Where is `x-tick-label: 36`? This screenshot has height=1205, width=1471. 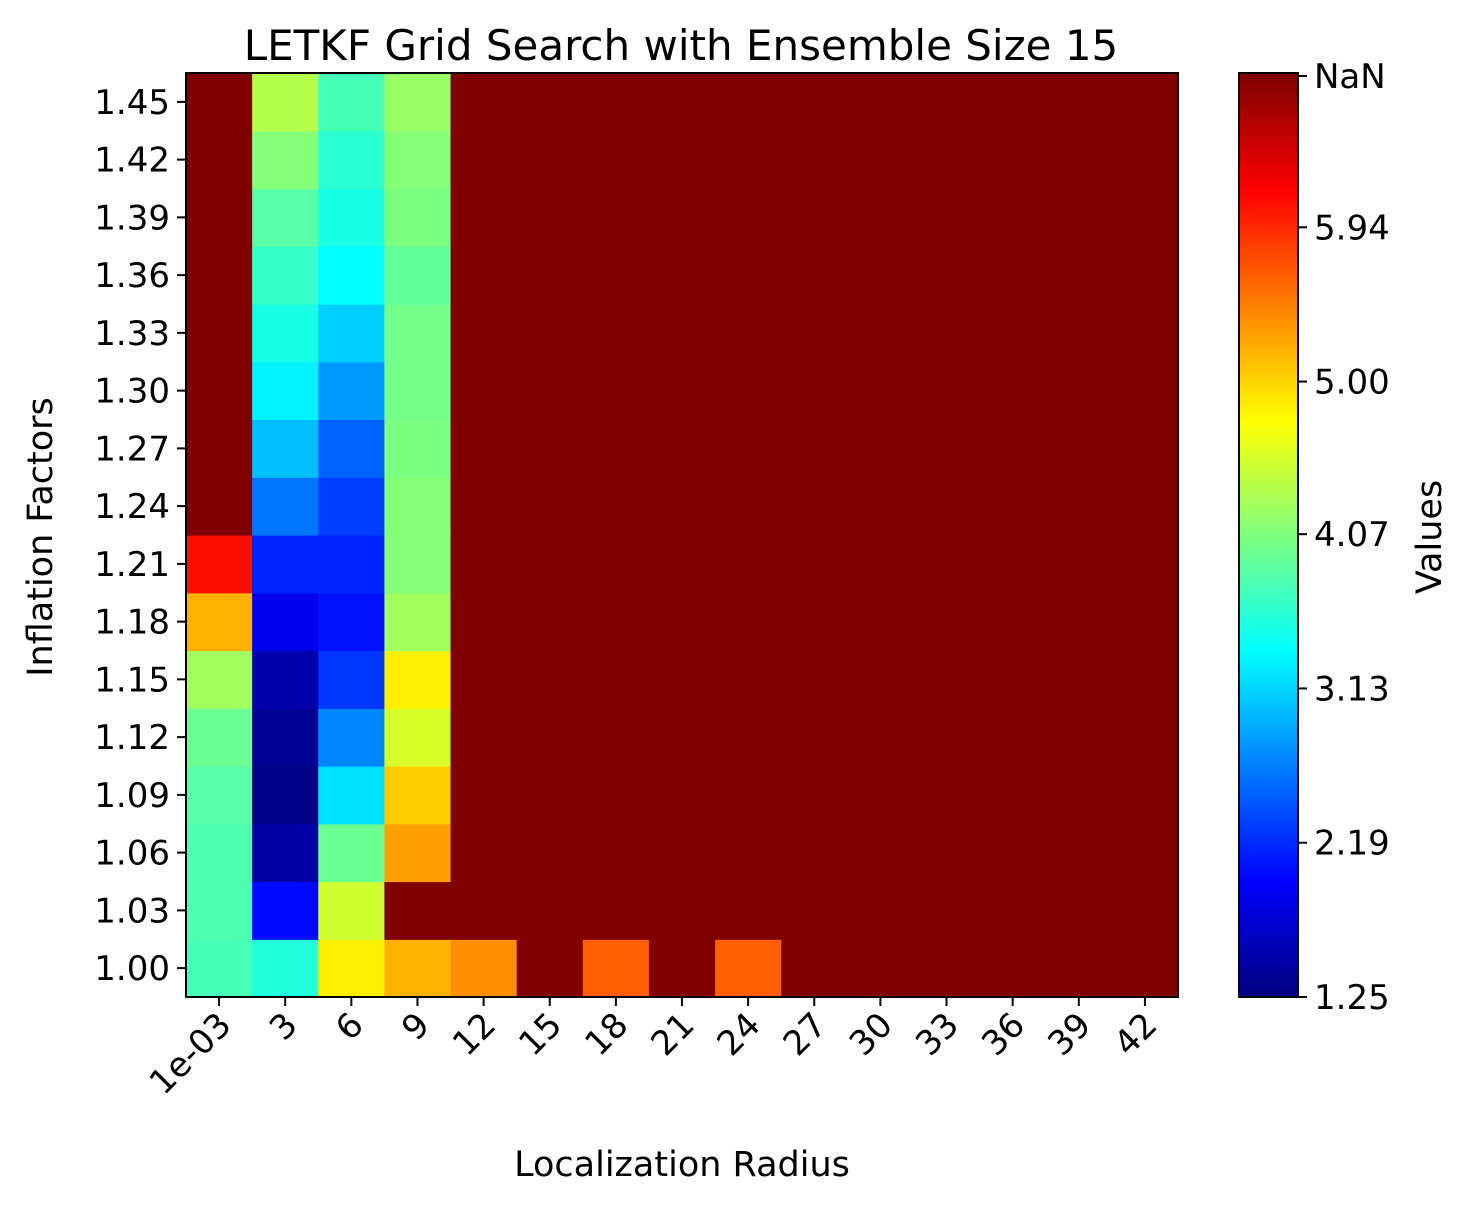
x-tick-label: 36 is located at coordinates (1003, 1034).